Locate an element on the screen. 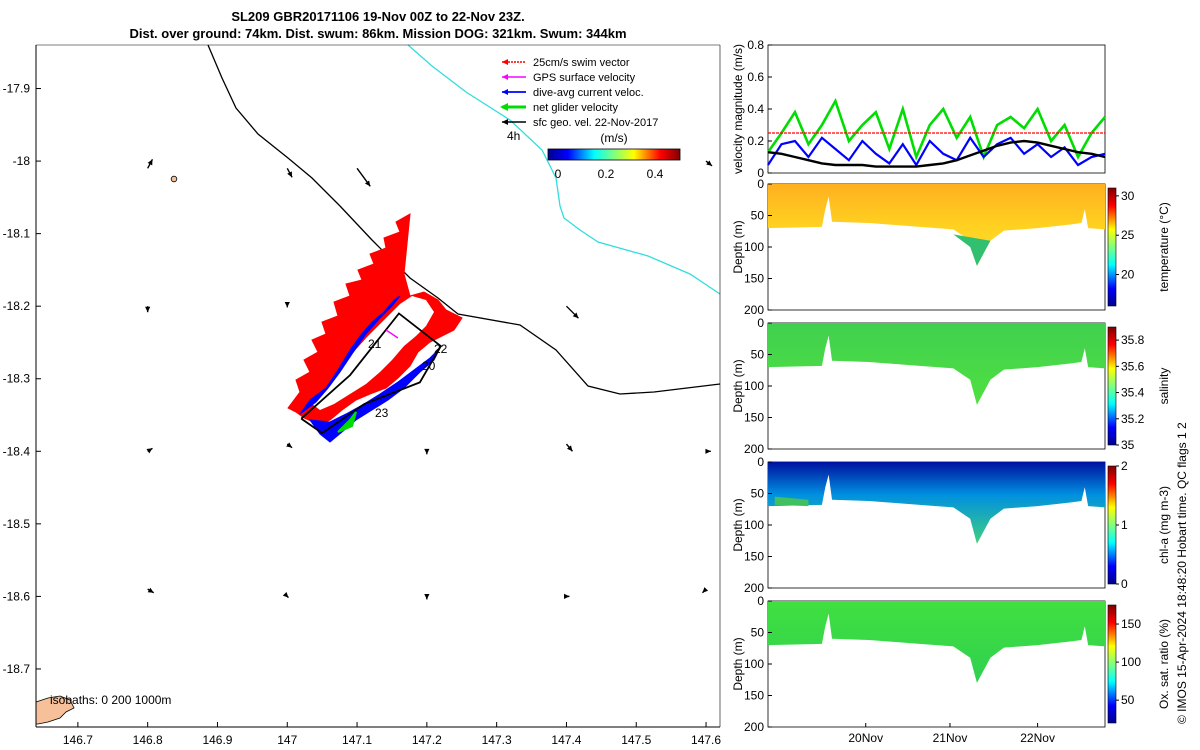 The height and width of the screenshot is (750, 1200). velocity-plot-area is located at coordinates (936, 109).